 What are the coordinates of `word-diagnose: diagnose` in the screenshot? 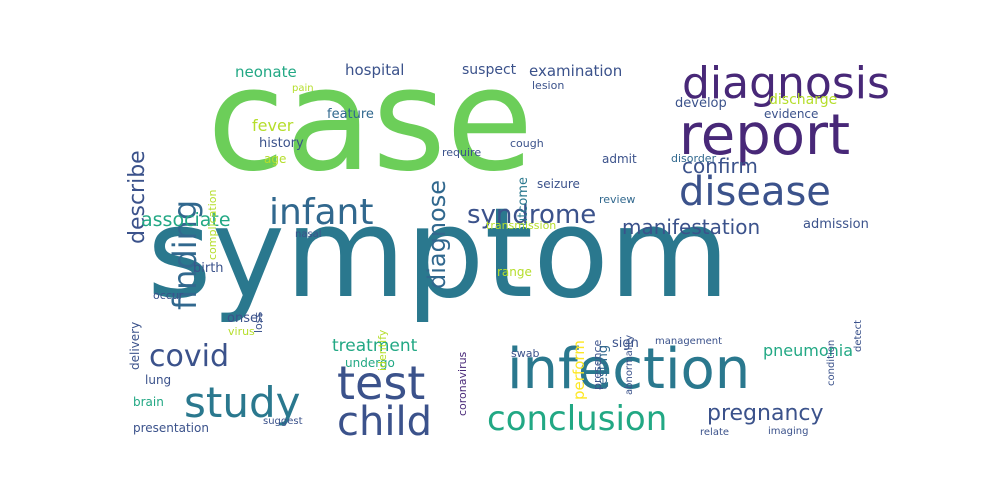 It's located at (437, 234).